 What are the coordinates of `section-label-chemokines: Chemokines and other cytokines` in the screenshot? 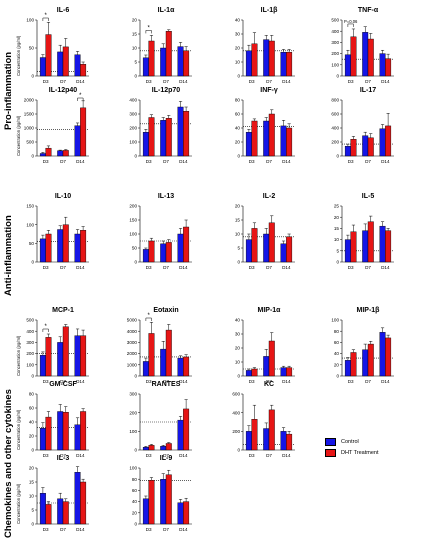 It's located at (8, 463).